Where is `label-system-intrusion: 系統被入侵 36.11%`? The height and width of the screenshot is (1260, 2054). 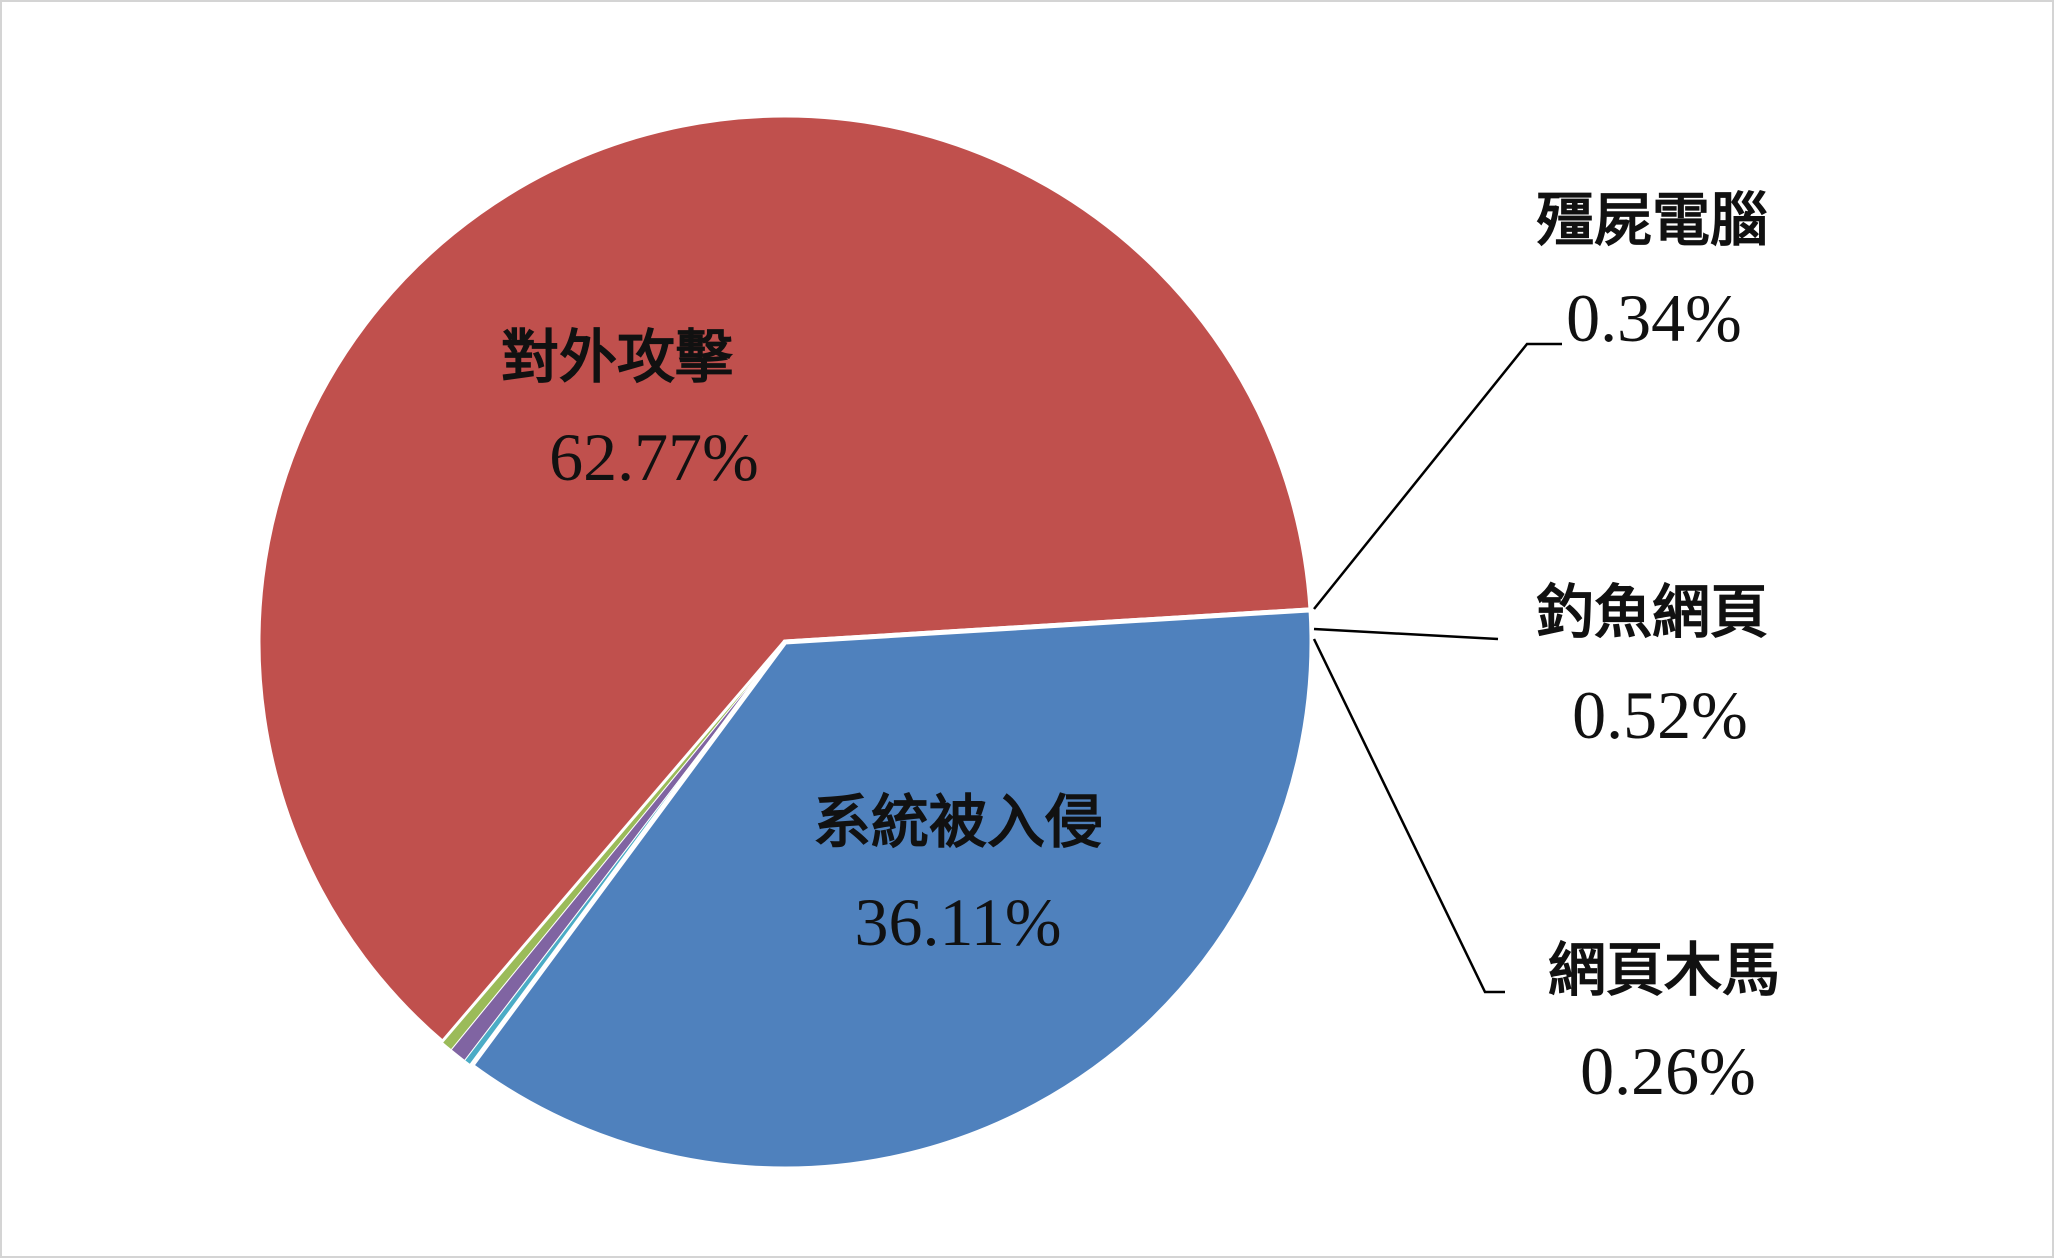 label-system-intrusion: 系統被入侵 36.11% is located at coordinates (958, 874).